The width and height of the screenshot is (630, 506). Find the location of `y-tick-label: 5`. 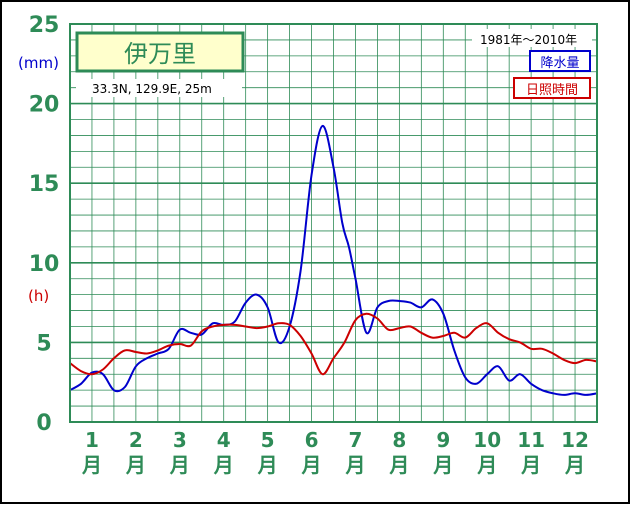

y-tick-label: 5 is located at coordinates (43, 343).